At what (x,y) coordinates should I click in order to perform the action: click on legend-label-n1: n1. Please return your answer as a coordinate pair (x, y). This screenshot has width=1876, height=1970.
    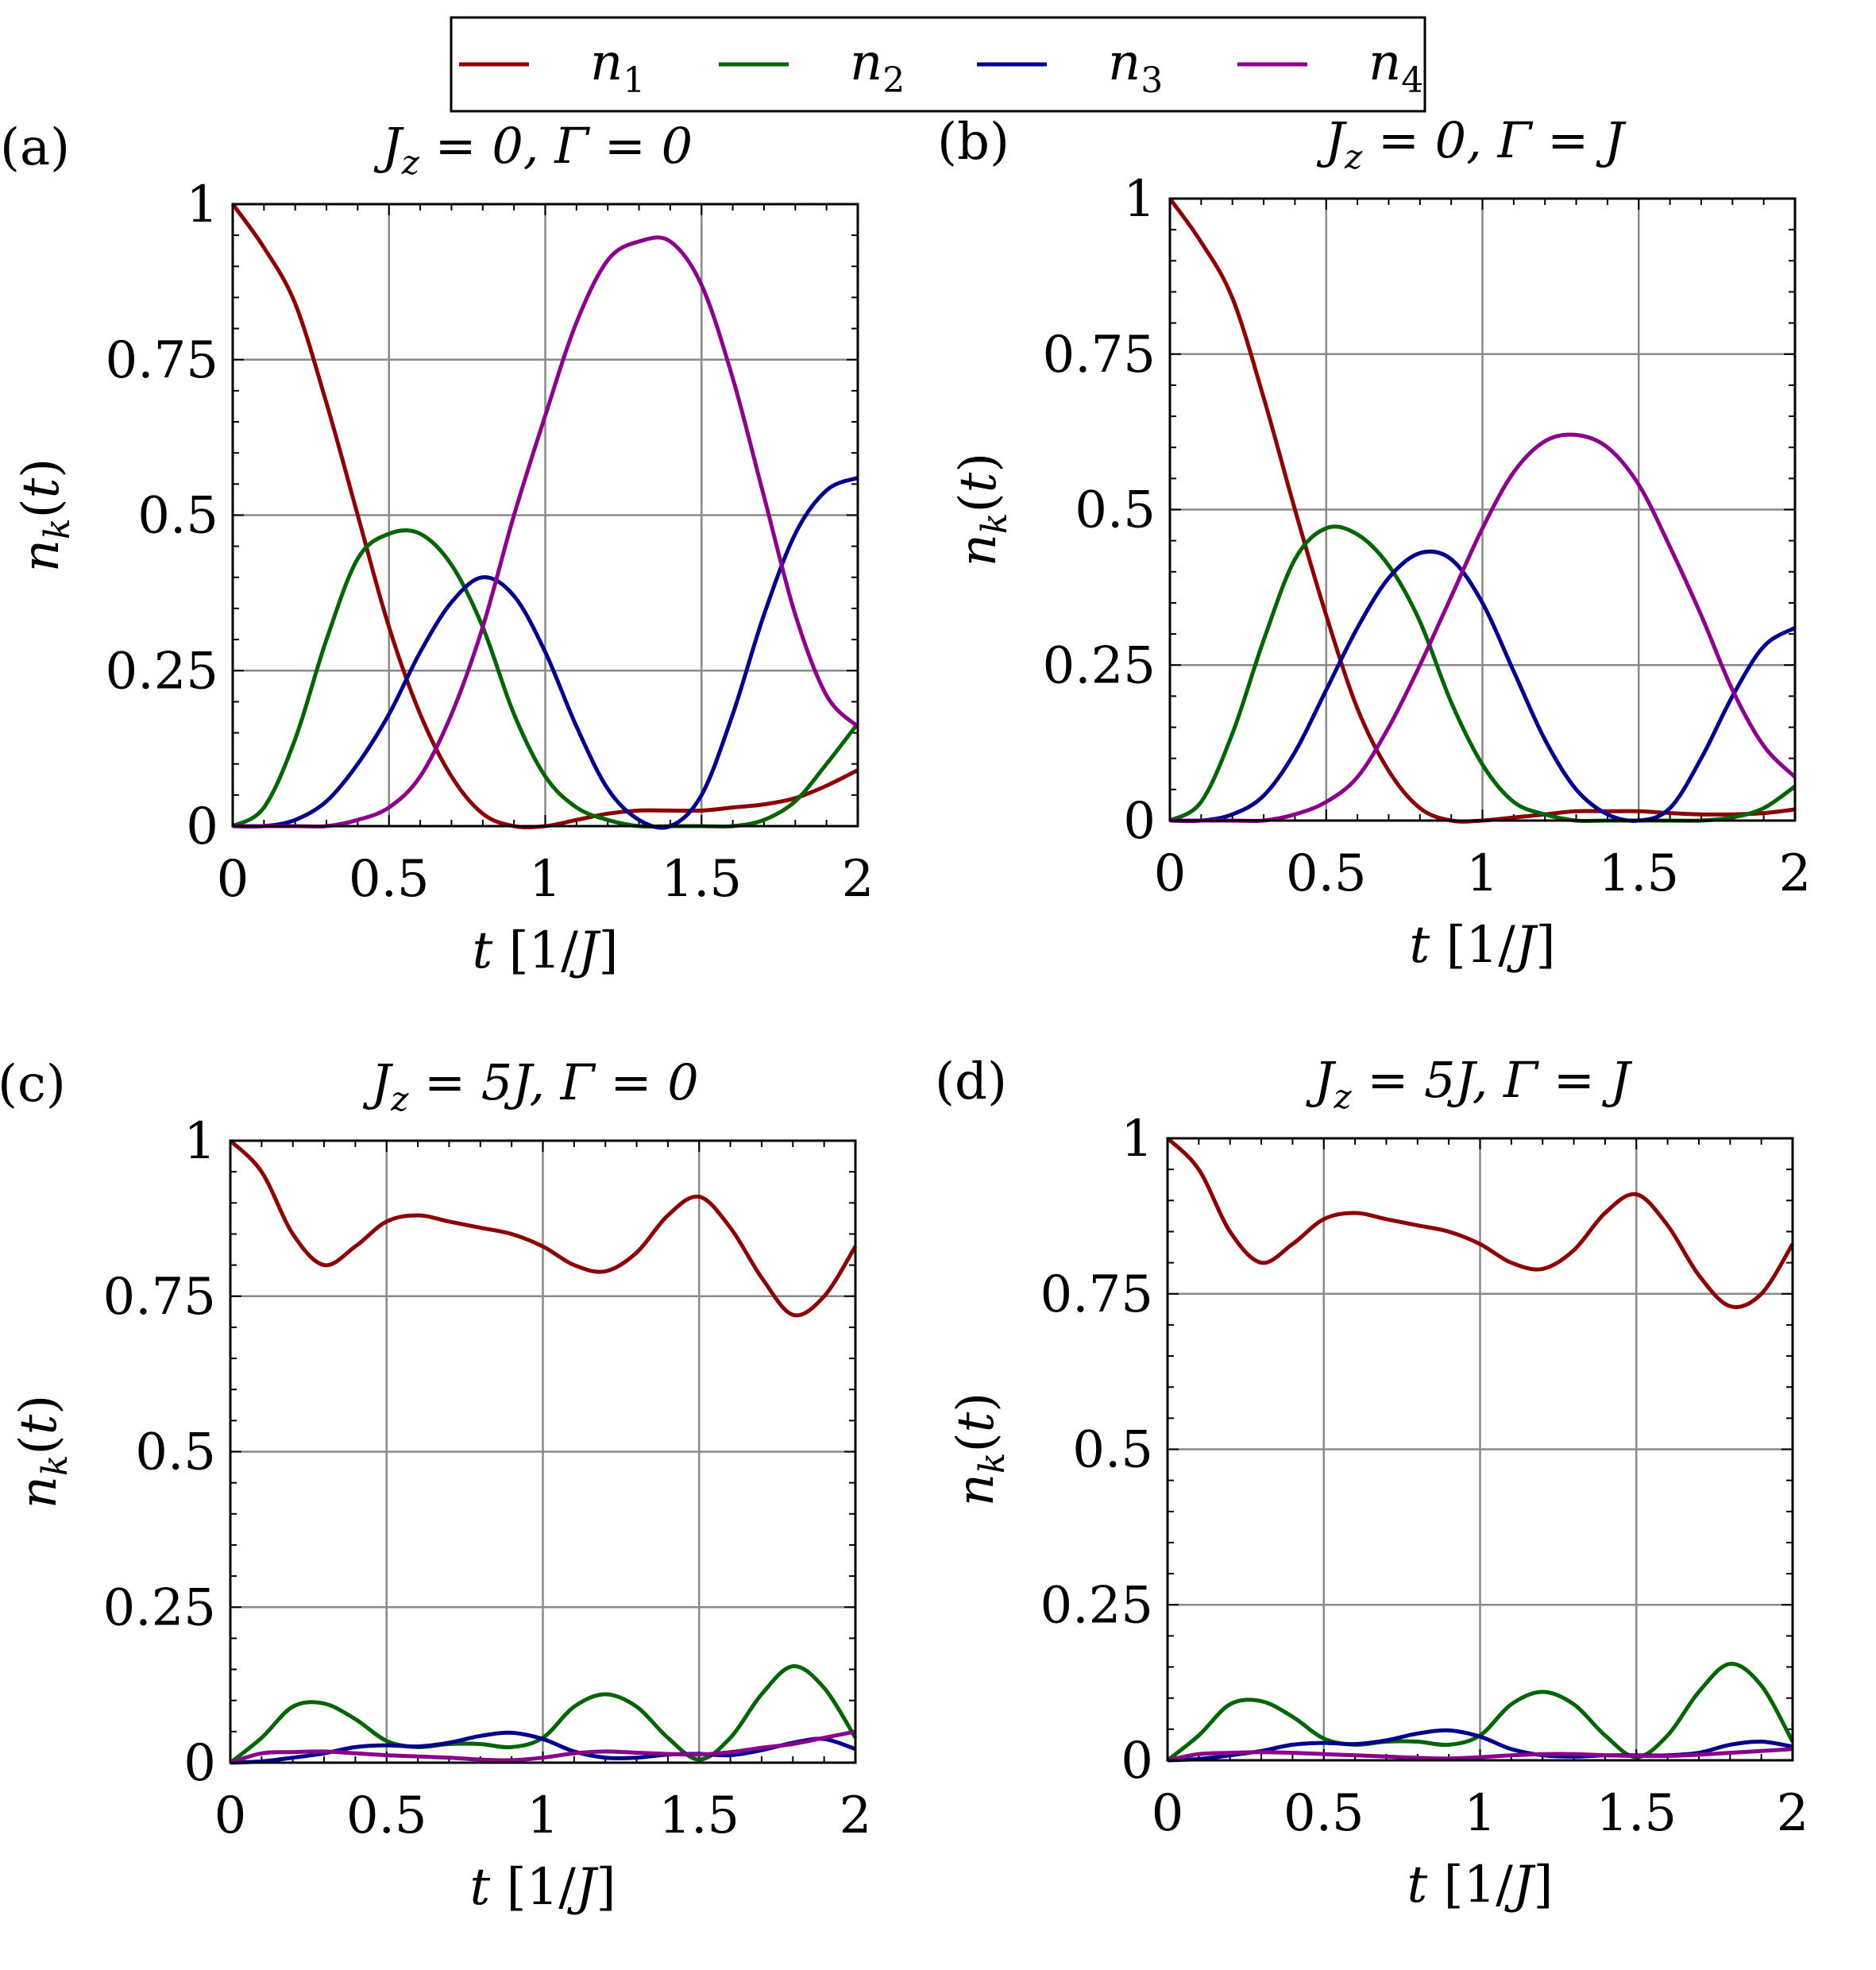
    Looking at the image, I should click on (617, 67).